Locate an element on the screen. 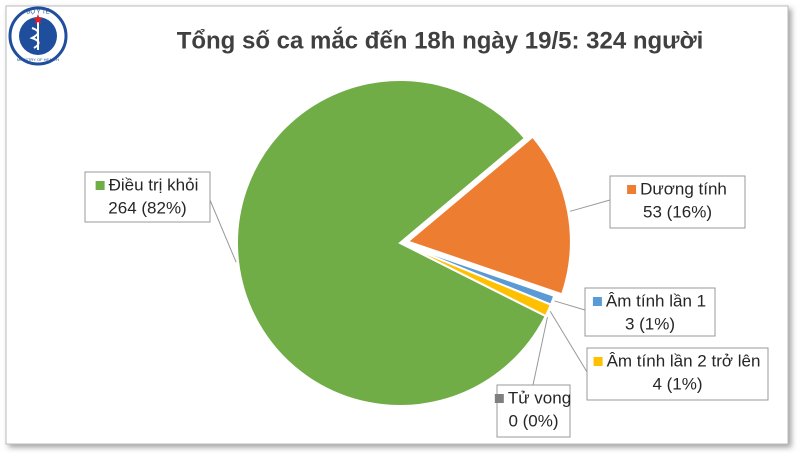 The image size is (800, 458). category-label: Điều trị khỏi is located at coordinates (154, 184).